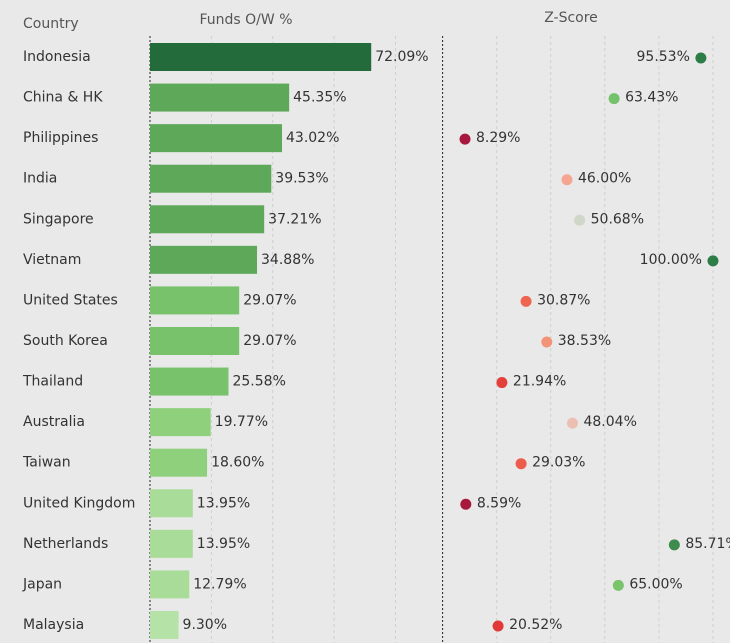  What do you see at coordinates (57, 57) in the screenshot?
I see `category-label: Indonesia` at bounding box center [57, 57].